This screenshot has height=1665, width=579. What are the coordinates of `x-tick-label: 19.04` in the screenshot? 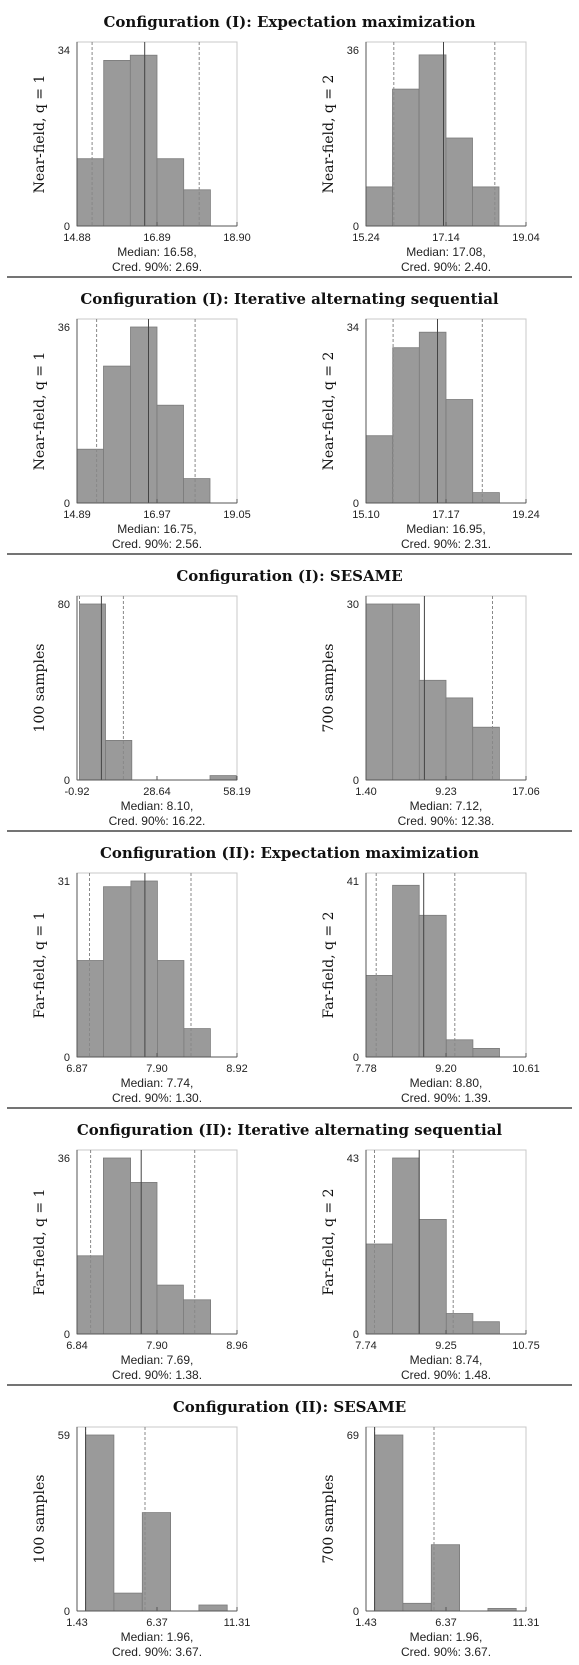 It's located at (526, 238).